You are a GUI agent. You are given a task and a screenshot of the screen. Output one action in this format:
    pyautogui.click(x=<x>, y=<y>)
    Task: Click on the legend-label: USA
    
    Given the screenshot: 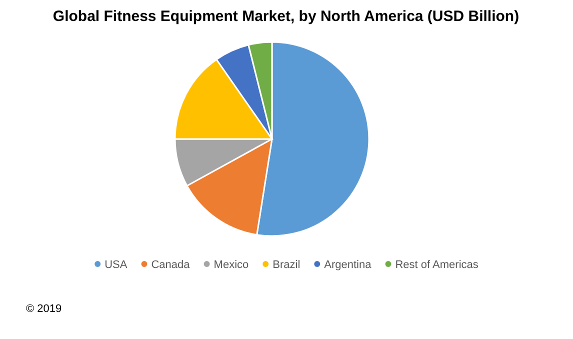 What is the action you would take?
    pyautogui.click(x=116, y=265)
    